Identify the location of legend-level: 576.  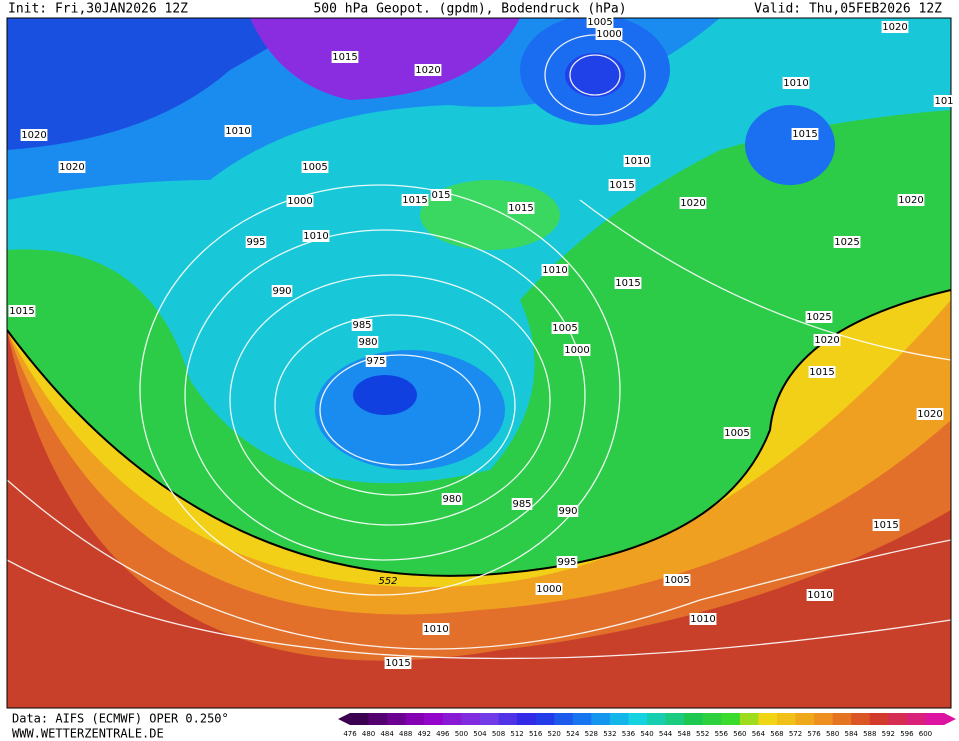
(814, 734).